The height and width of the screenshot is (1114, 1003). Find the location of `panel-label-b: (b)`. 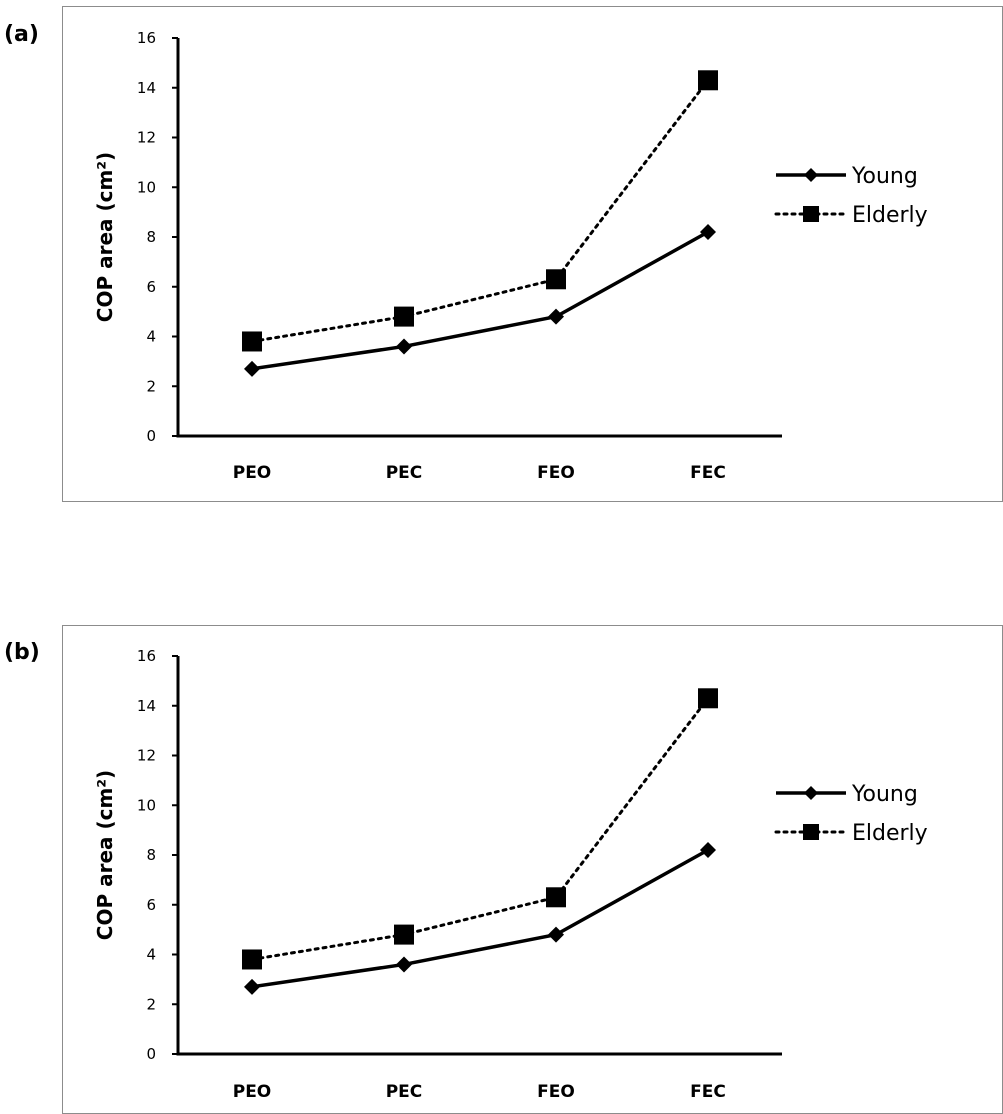

panel-label-b: (b) is located at coordinates (22, 652).